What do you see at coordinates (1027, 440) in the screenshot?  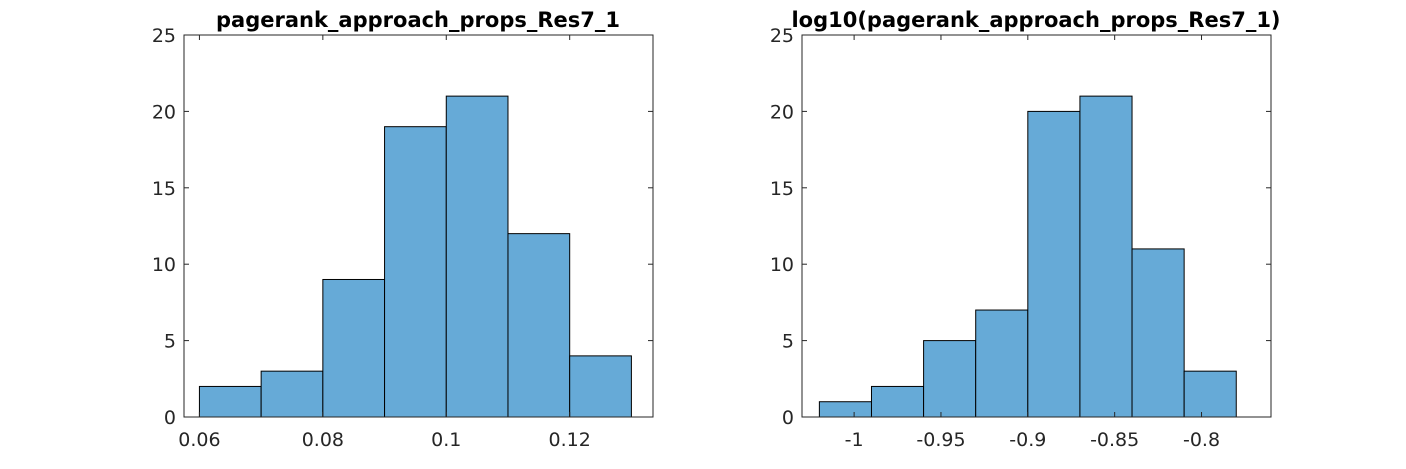 I see `x-tick-label: -0.9` at bounding box center [1027, 440].